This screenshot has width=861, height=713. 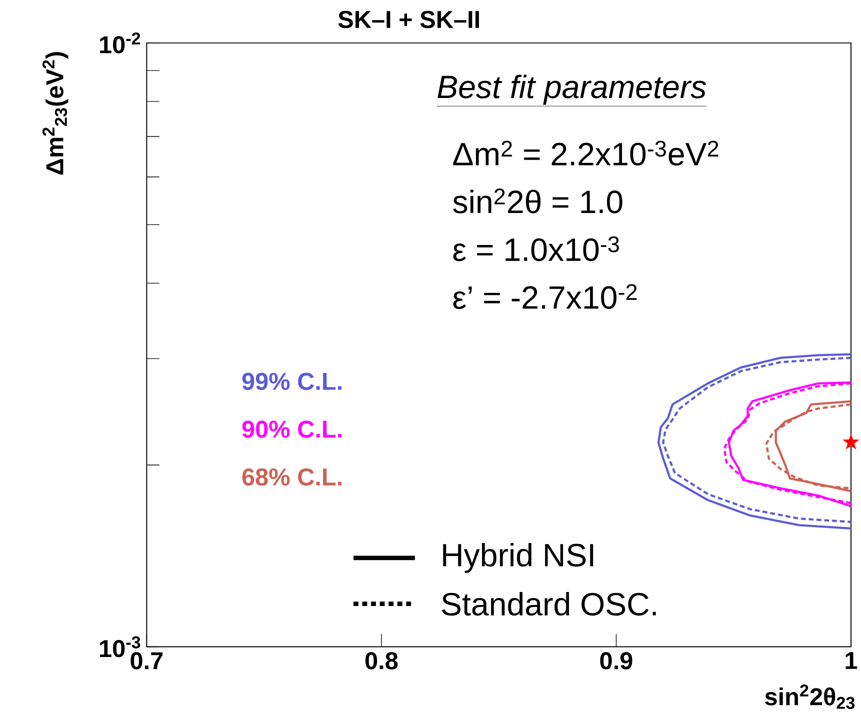 What do you see at coordinates (810, 696) in the screenshot?
I see `x-axis-title: sin$^{2}$2θ$_{23}$` at bounding box center [810, 696].